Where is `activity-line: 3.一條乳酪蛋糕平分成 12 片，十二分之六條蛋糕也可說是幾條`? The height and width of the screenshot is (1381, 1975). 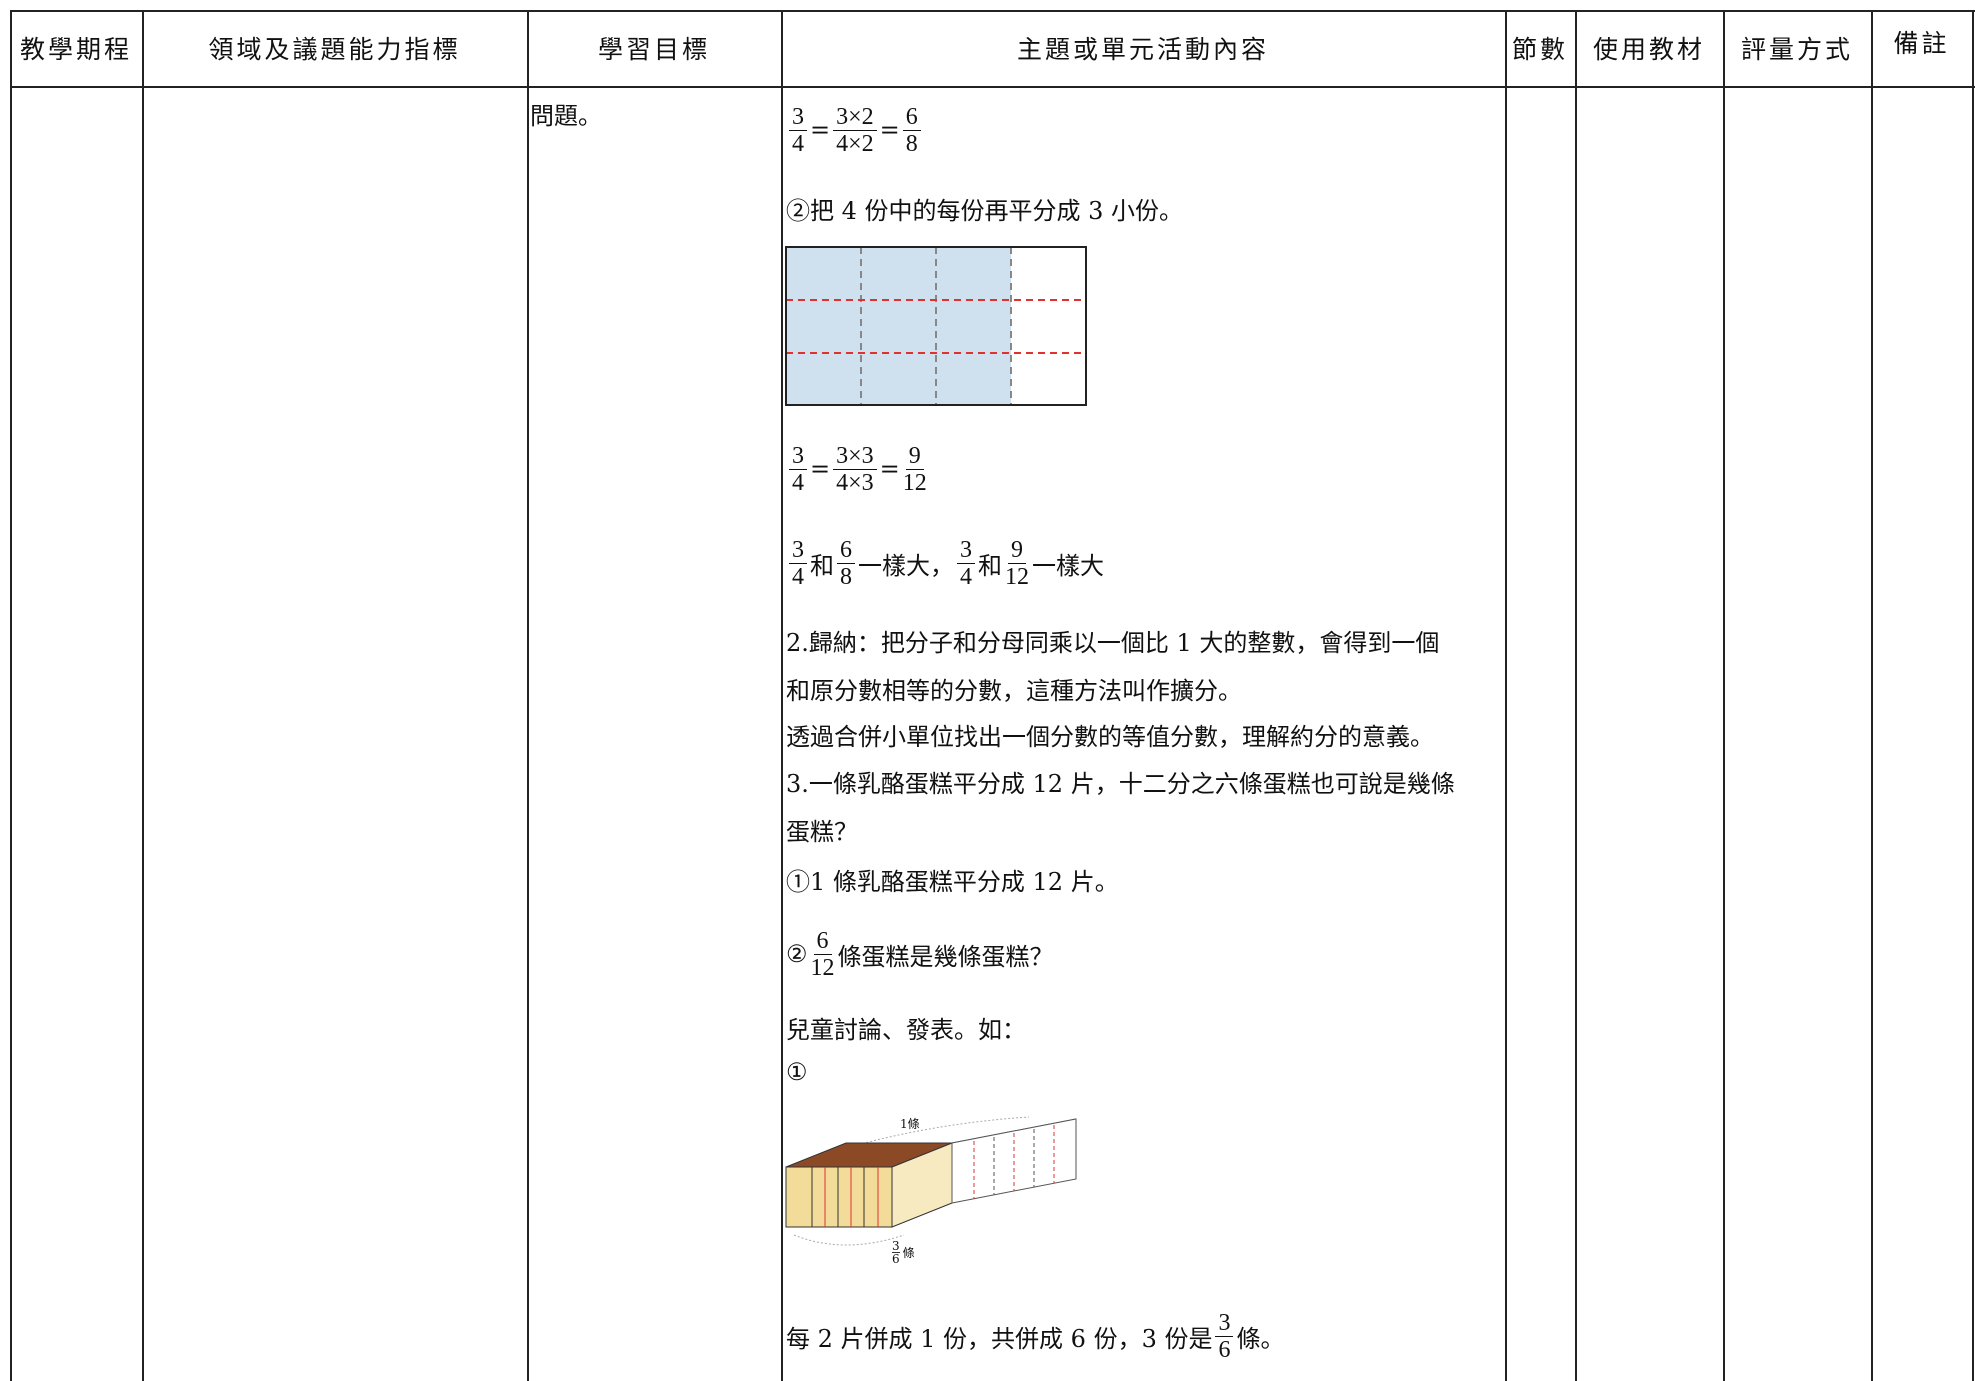
activity-line: 3.一條乳酪蛋糕平分成 12 片，十二分之六條蛋糕也可說是幾條 is located at coordinates (1120, 783).